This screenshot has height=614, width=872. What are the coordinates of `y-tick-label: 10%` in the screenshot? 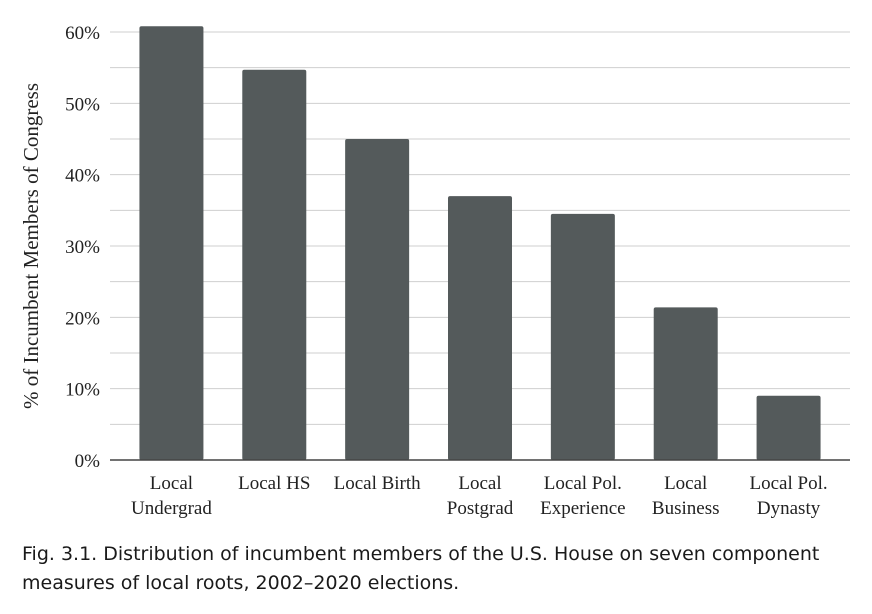 It's located at (82, 390).